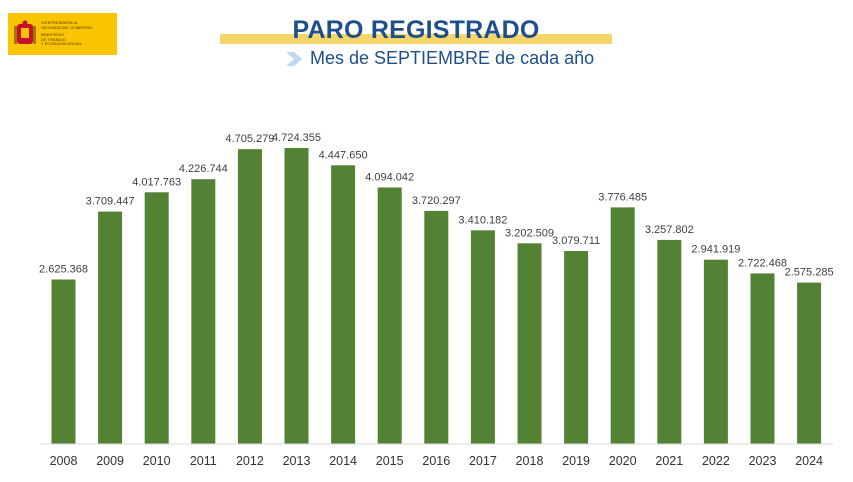  Describe the element at coordinates (809, 363) in the screenshot. I see `bar-2024` at that location.